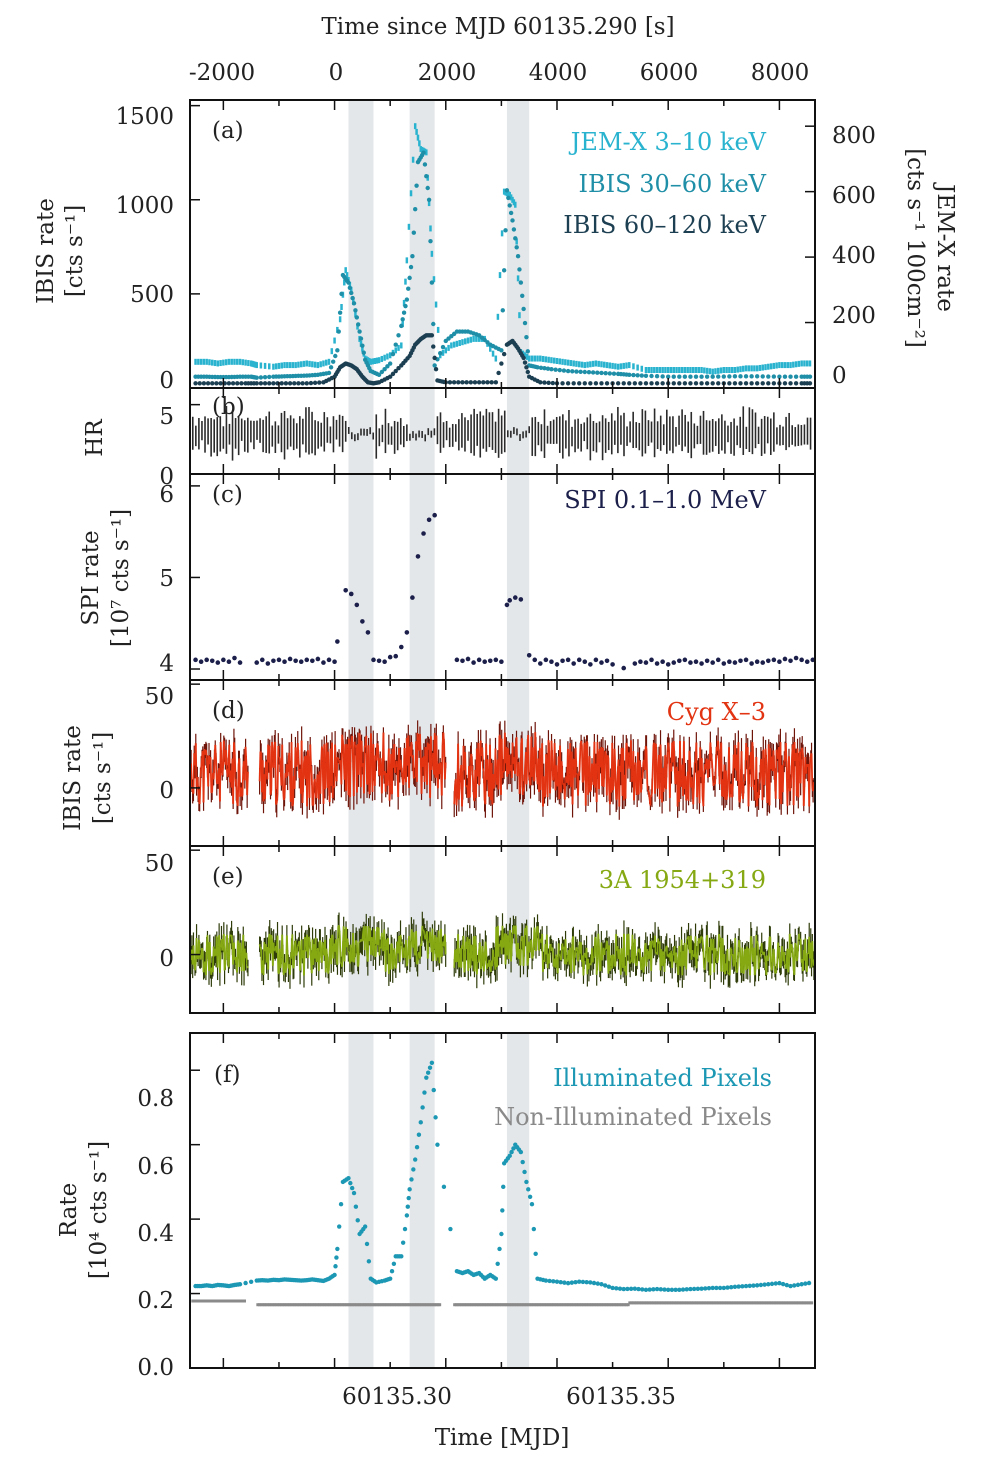  I want to click on y-tick-label: 0.6, so click(155, 1167).